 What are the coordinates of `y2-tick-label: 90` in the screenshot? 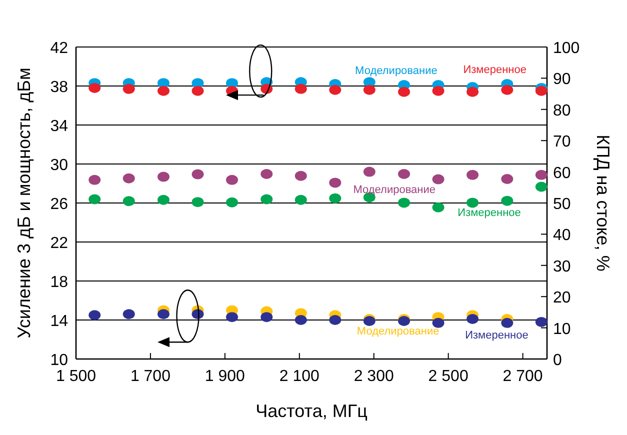 It's located at (562, 79).